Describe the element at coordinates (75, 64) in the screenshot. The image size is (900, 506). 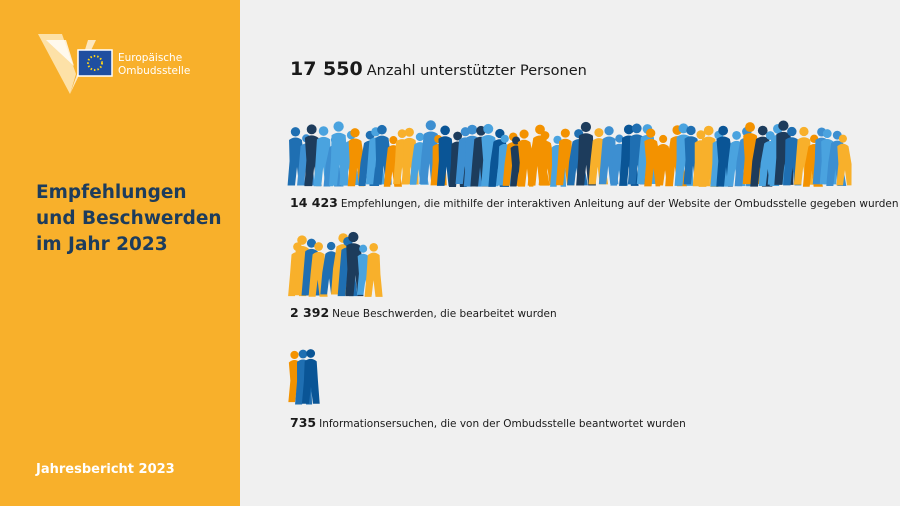
I see `logo` at that location.